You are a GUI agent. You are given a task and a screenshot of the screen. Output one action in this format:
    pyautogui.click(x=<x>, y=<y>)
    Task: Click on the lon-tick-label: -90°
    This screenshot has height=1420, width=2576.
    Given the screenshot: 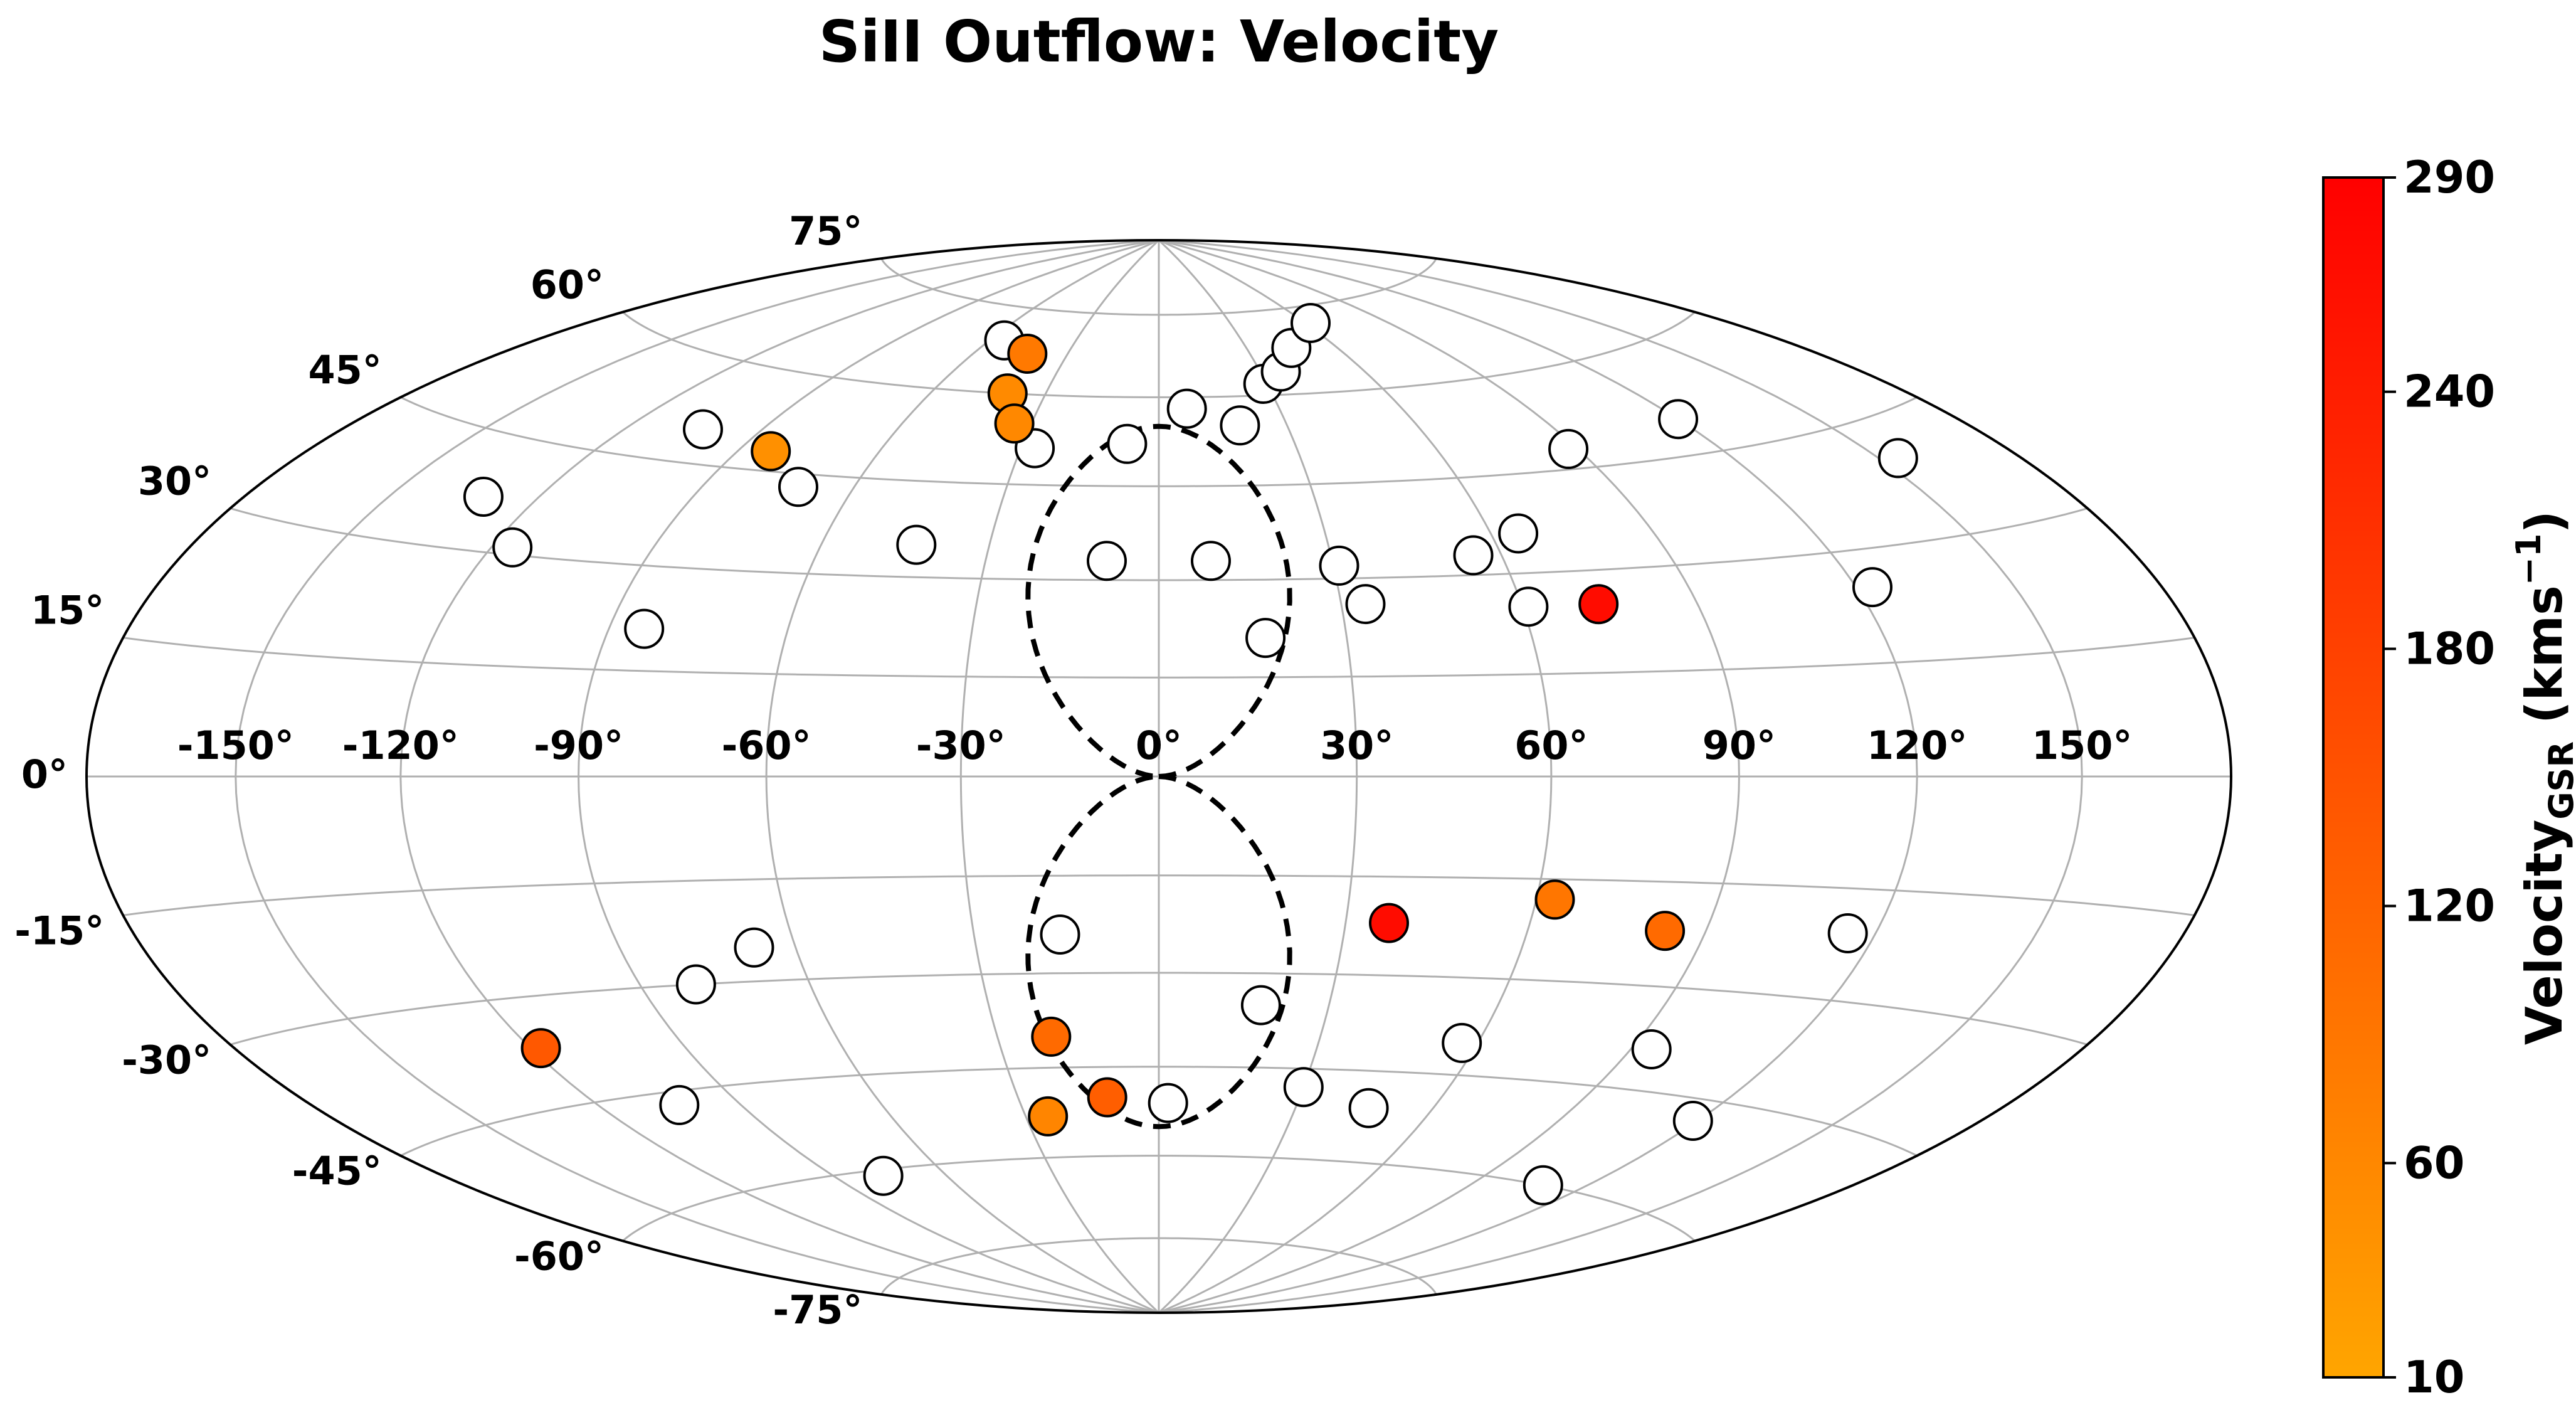 What is the action you would take?
    pyautogui.click(x=578, y=746)
    